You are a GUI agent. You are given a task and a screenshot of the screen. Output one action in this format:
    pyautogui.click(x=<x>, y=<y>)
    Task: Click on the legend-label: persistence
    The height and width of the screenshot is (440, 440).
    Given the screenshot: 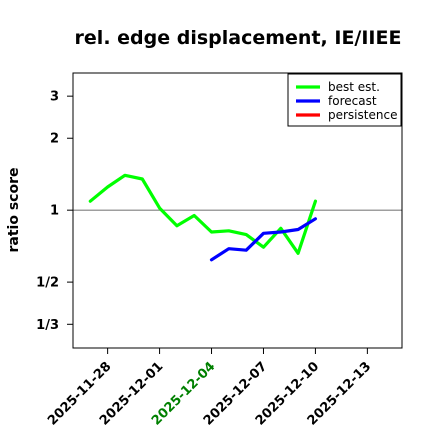 What is the action you would take?
    pyautogui.click(x=362, y=115)
    